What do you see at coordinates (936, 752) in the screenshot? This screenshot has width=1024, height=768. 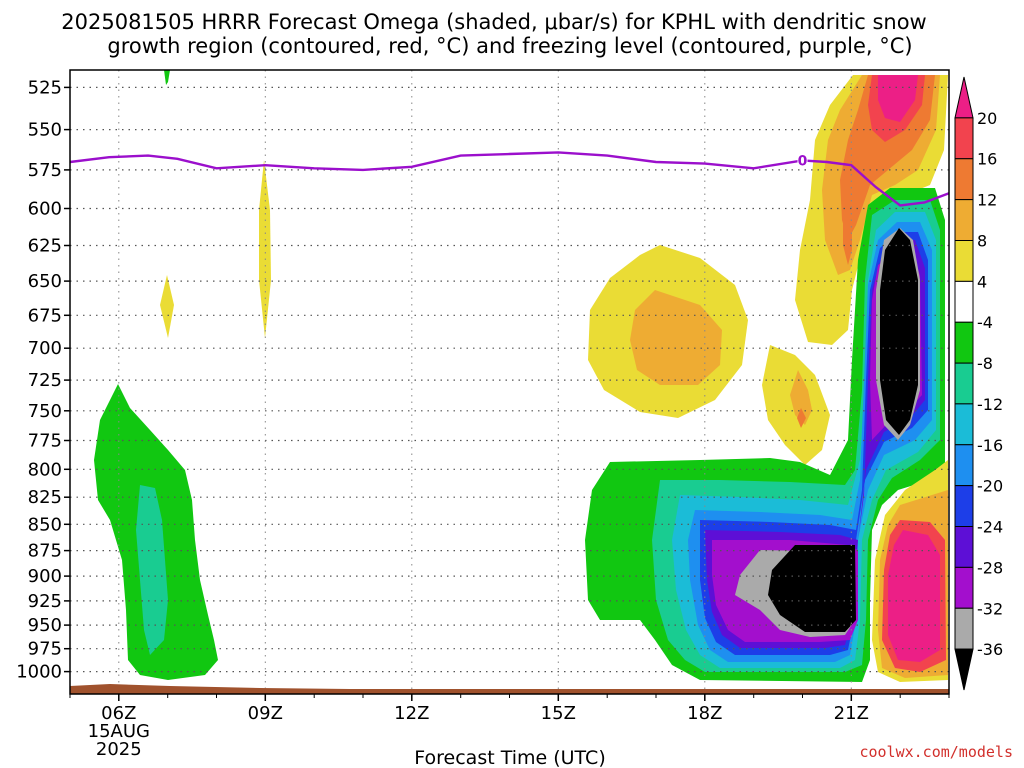 I see `credit-link: coolwx.com/models` at bounding box center [936, 752].